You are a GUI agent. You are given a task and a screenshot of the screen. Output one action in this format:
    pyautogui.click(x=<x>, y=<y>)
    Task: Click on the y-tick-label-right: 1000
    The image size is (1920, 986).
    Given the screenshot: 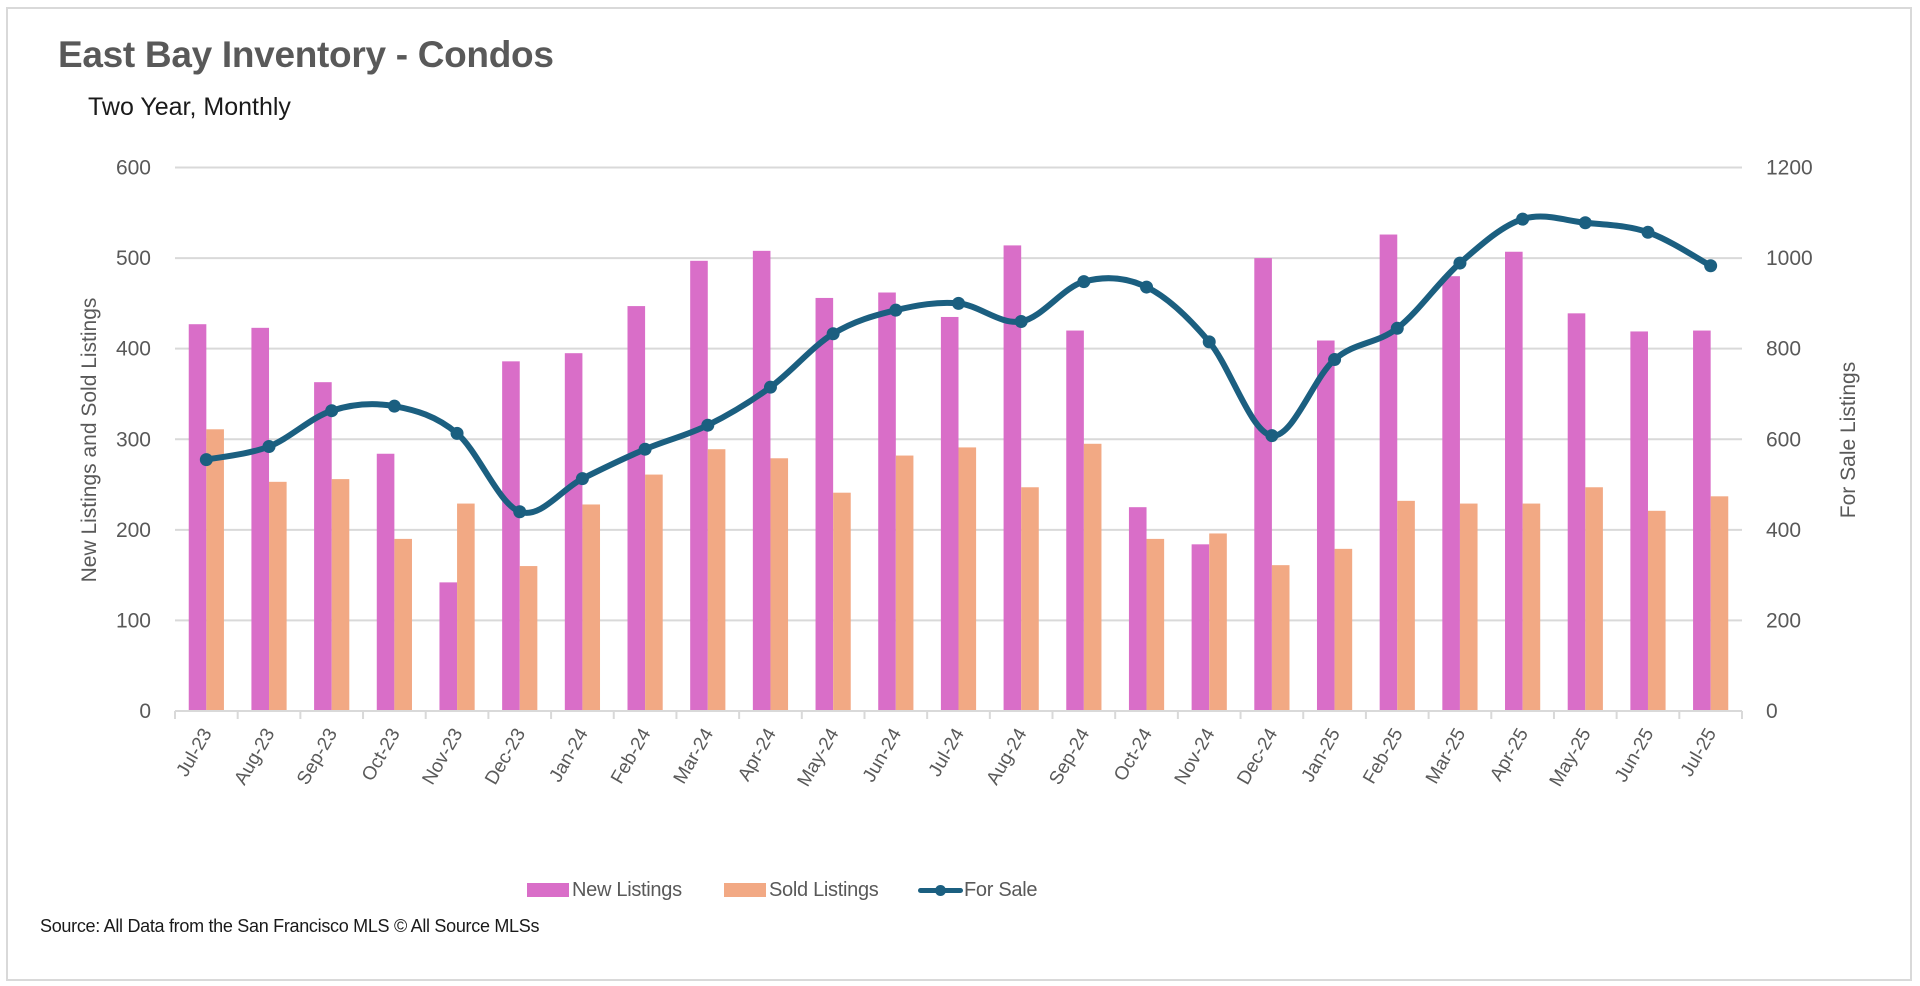 What is the action you would take?
    pyautogui.click(x=1789, y=258)
    